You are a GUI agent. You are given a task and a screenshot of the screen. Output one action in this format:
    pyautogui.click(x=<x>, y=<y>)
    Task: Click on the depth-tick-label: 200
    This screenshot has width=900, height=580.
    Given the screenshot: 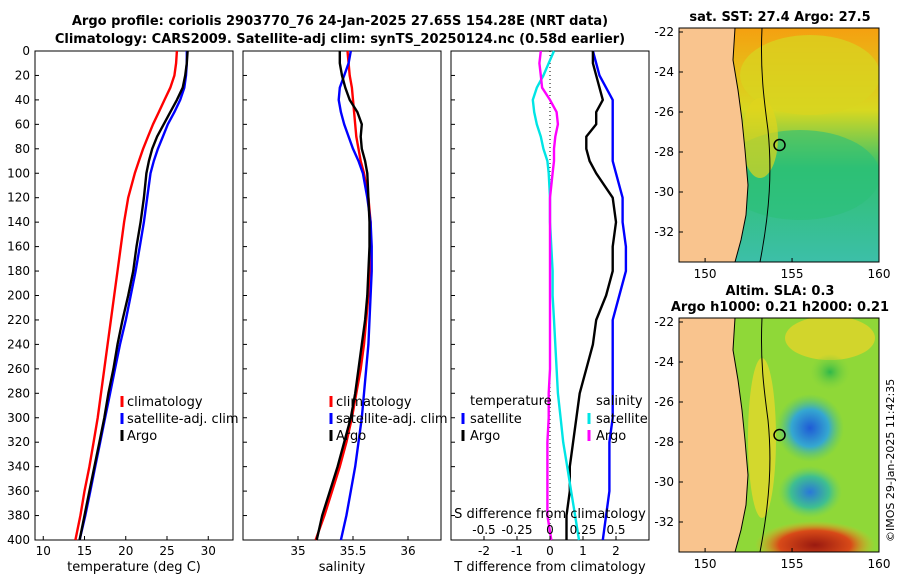 What is the action you would take?
    pyautogui.click(x=18, y=296)
    